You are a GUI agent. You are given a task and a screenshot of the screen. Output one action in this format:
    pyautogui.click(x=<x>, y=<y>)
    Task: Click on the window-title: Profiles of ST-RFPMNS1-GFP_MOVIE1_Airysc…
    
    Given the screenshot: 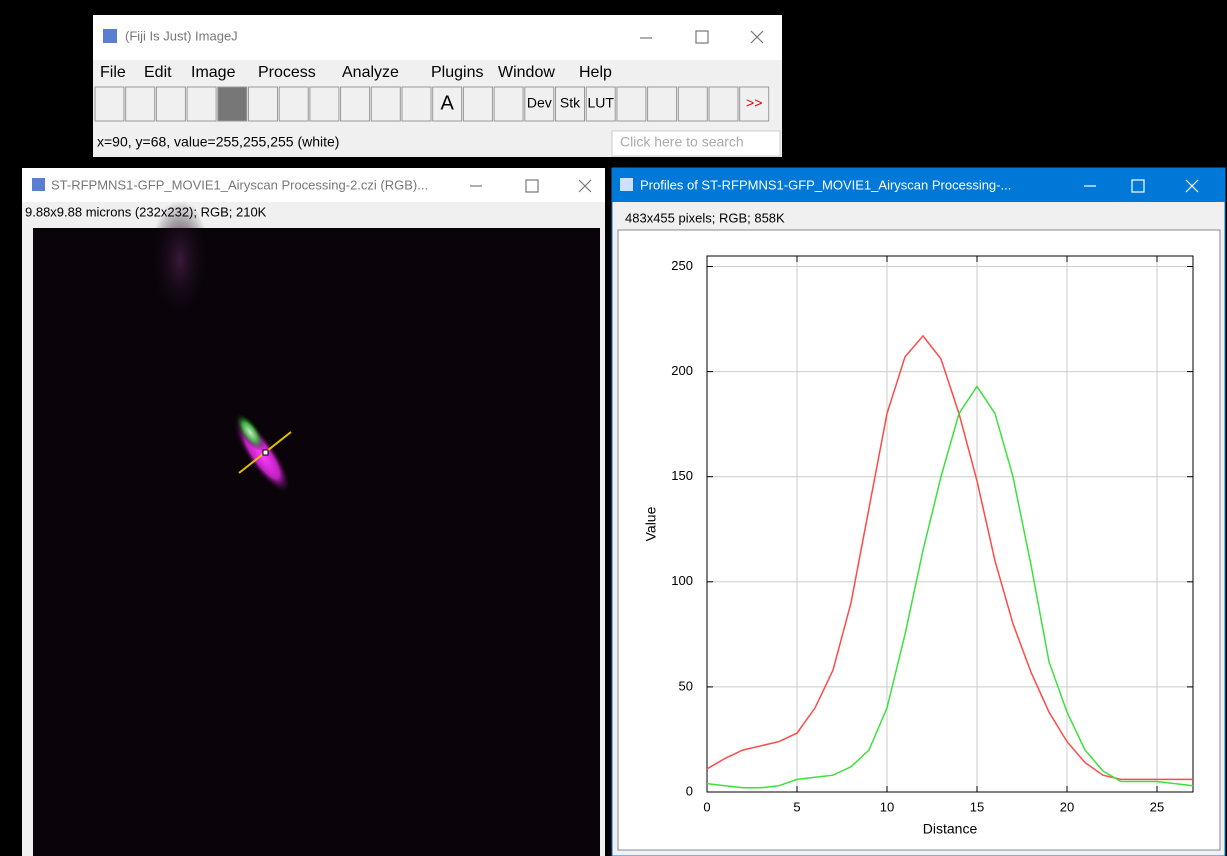 What is the action you would take?
    pyautogui.click(x=825, y=184)
    